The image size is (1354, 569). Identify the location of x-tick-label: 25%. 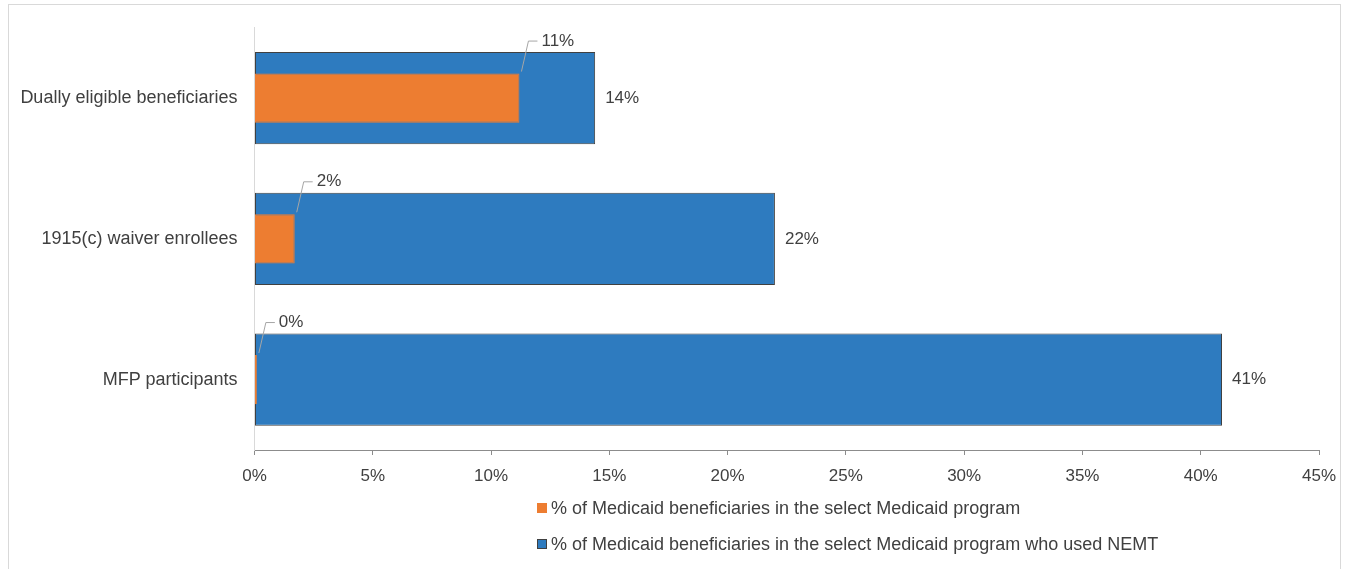
(845, 475).